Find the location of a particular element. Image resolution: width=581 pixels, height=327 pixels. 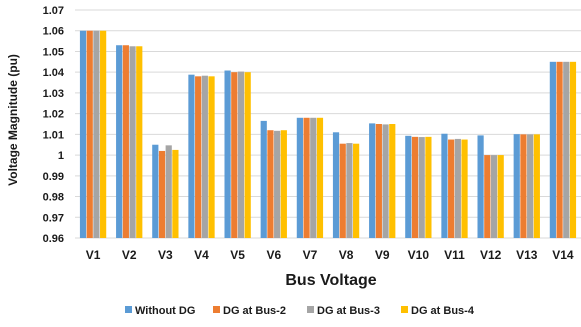

x-tick-label: V4 is located at coordinates (201, 255).